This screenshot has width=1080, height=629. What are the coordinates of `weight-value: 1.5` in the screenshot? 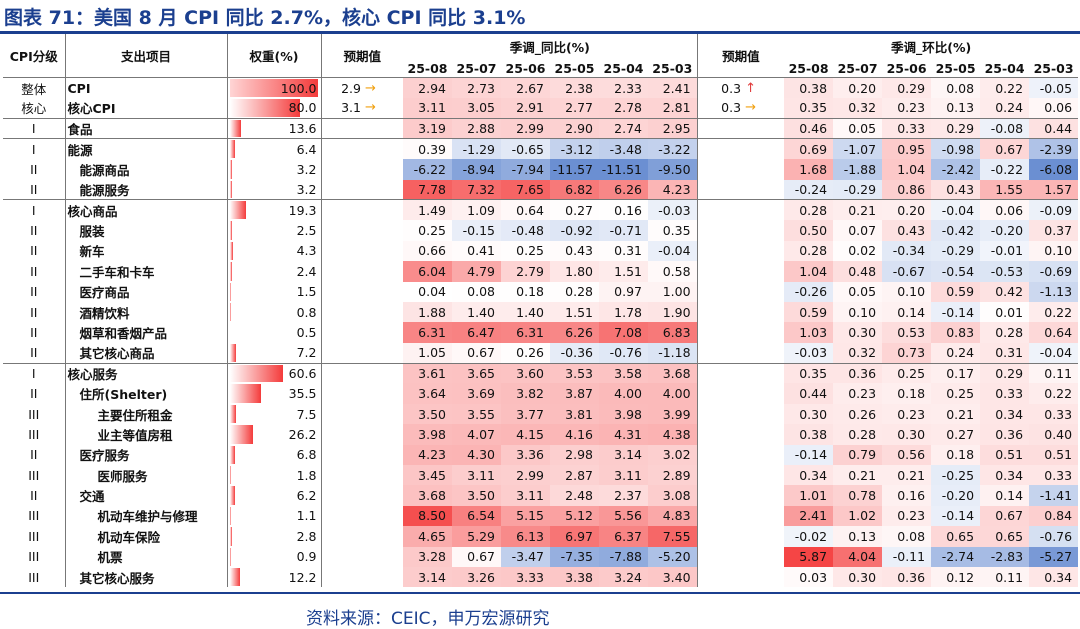 It's located at (306, 292).